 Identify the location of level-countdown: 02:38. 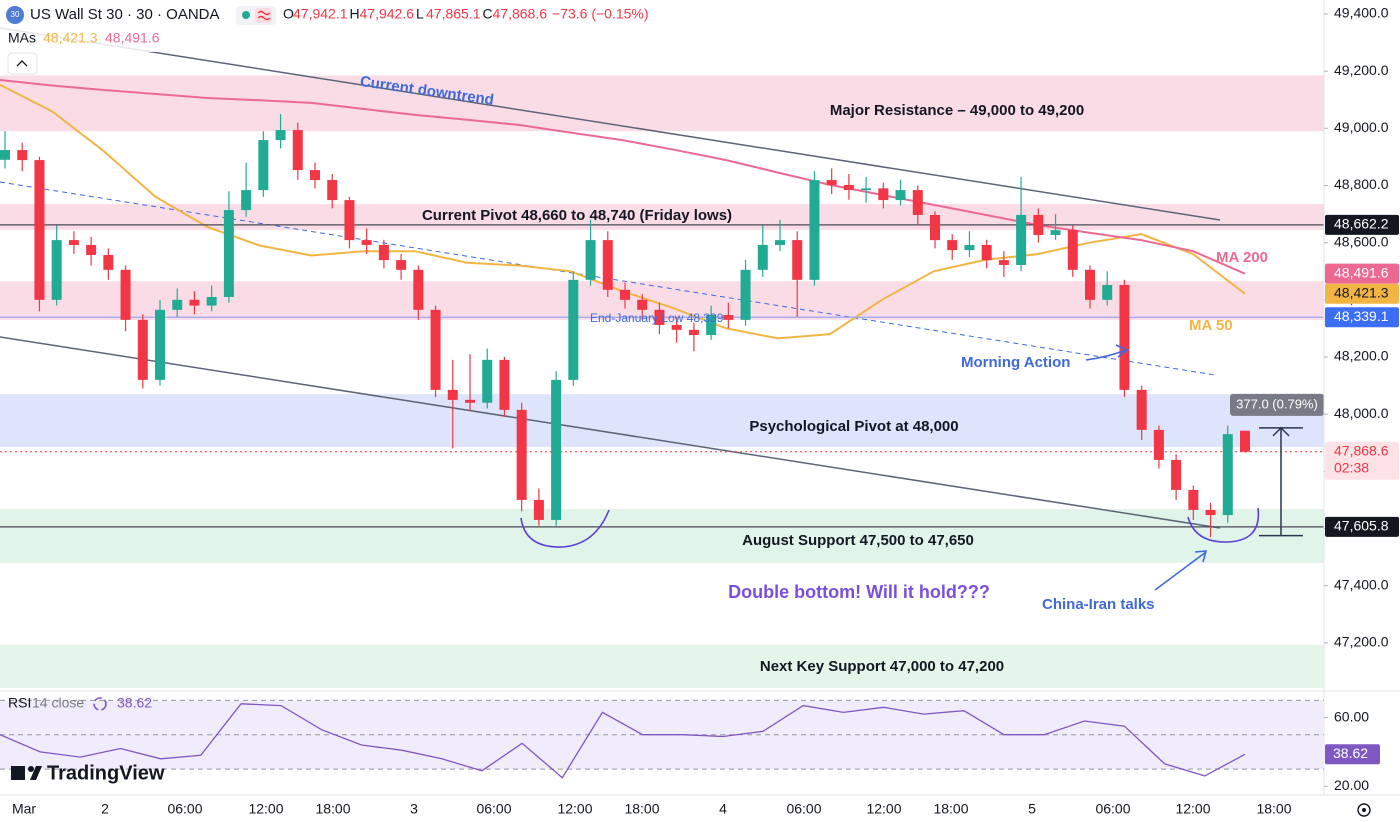
(1351, 467).